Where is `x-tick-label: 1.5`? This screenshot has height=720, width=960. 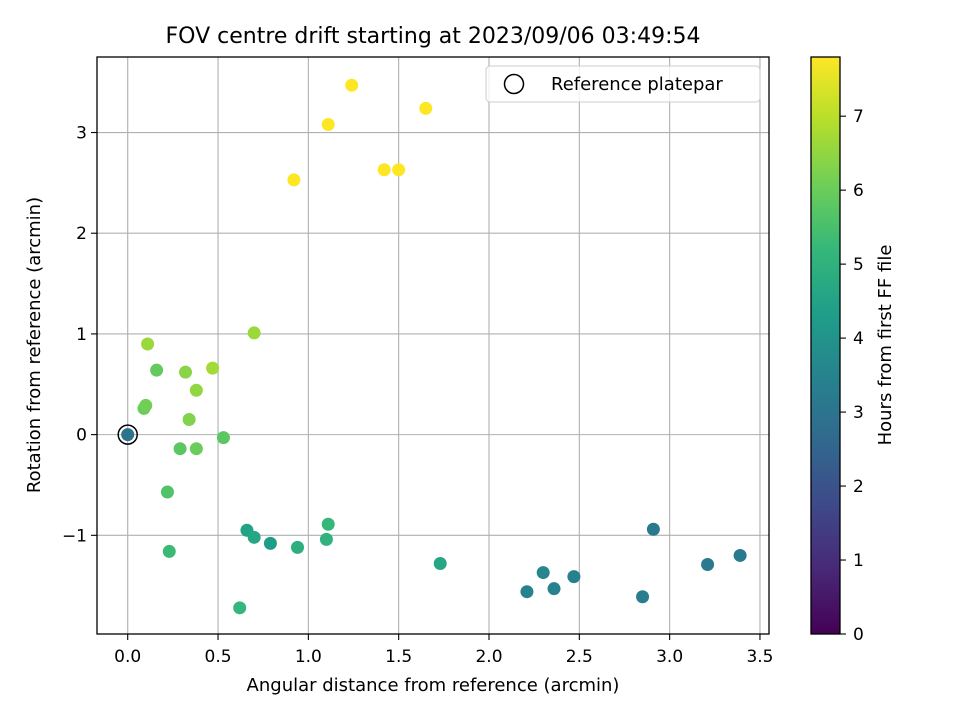
x-tick-label: 1.5 is located at coordinates (398, 657).